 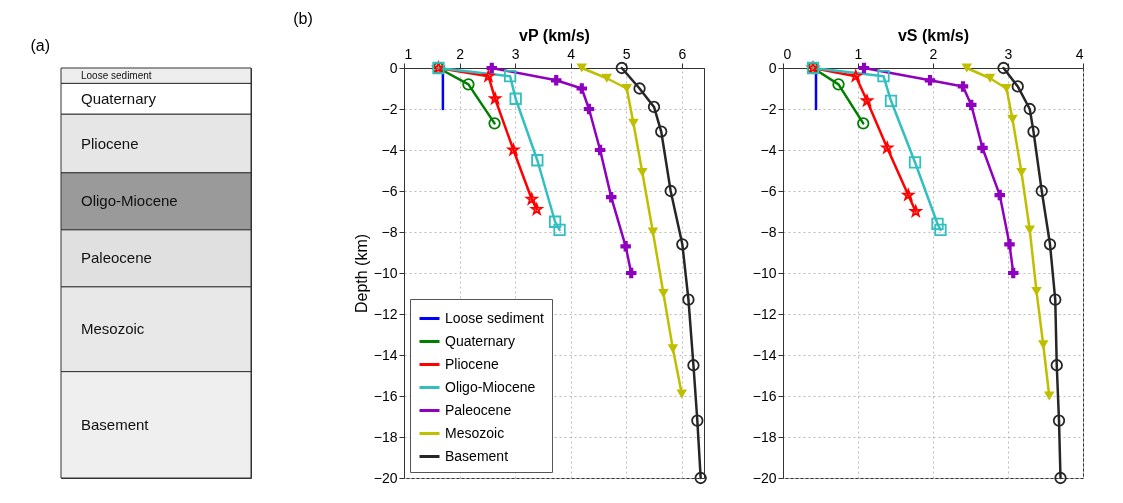 What do you see at coordinates (472, 363) in the screenshot?
I see `legend-label: Pliocene` at bounding box center [472, 363].